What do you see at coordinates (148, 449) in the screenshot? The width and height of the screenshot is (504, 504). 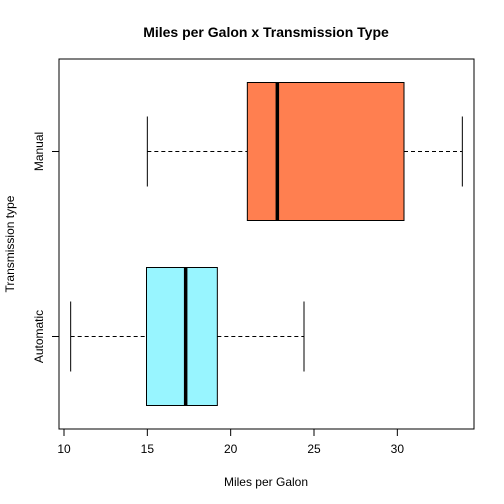 I see `x-tick-label-15: 15` at bounding box center [148, 449].